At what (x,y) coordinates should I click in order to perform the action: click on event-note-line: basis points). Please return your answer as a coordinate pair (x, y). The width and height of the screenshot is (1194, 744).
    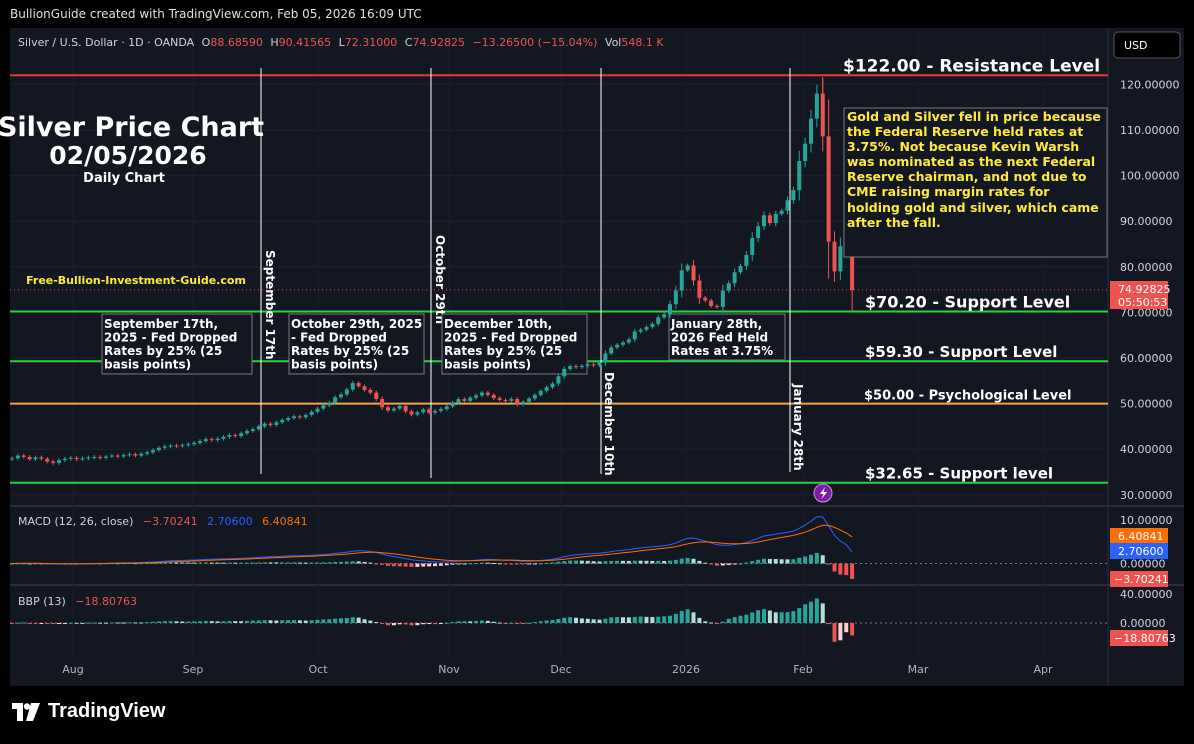
    Looking at the image, I should click on (334, 365).